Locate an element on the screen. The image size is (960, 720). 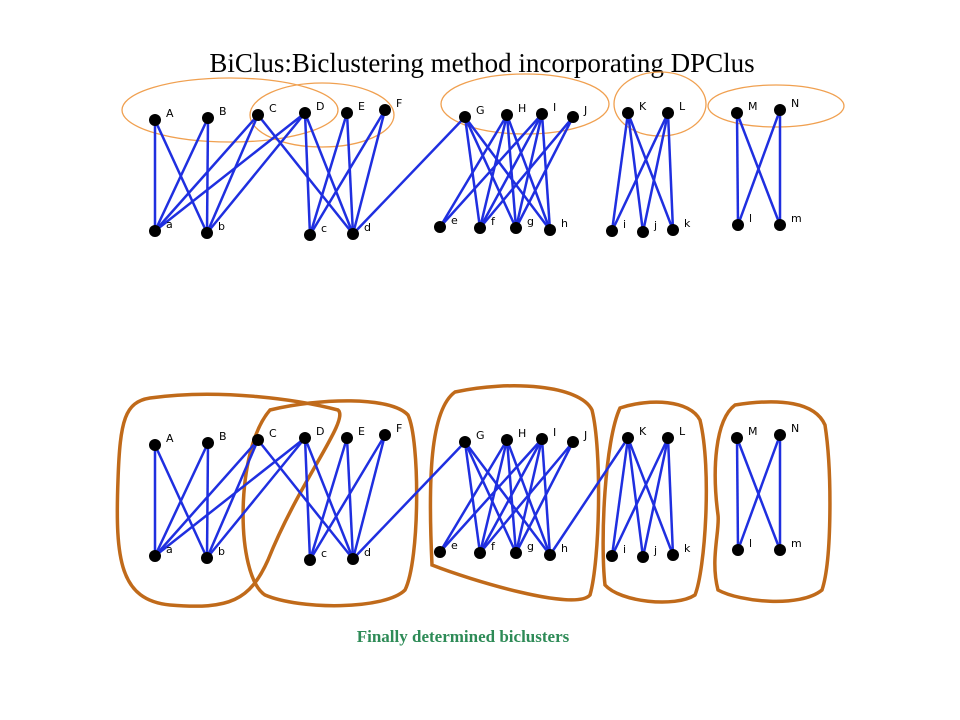
node-label: e is located at coordinates (454, 545).